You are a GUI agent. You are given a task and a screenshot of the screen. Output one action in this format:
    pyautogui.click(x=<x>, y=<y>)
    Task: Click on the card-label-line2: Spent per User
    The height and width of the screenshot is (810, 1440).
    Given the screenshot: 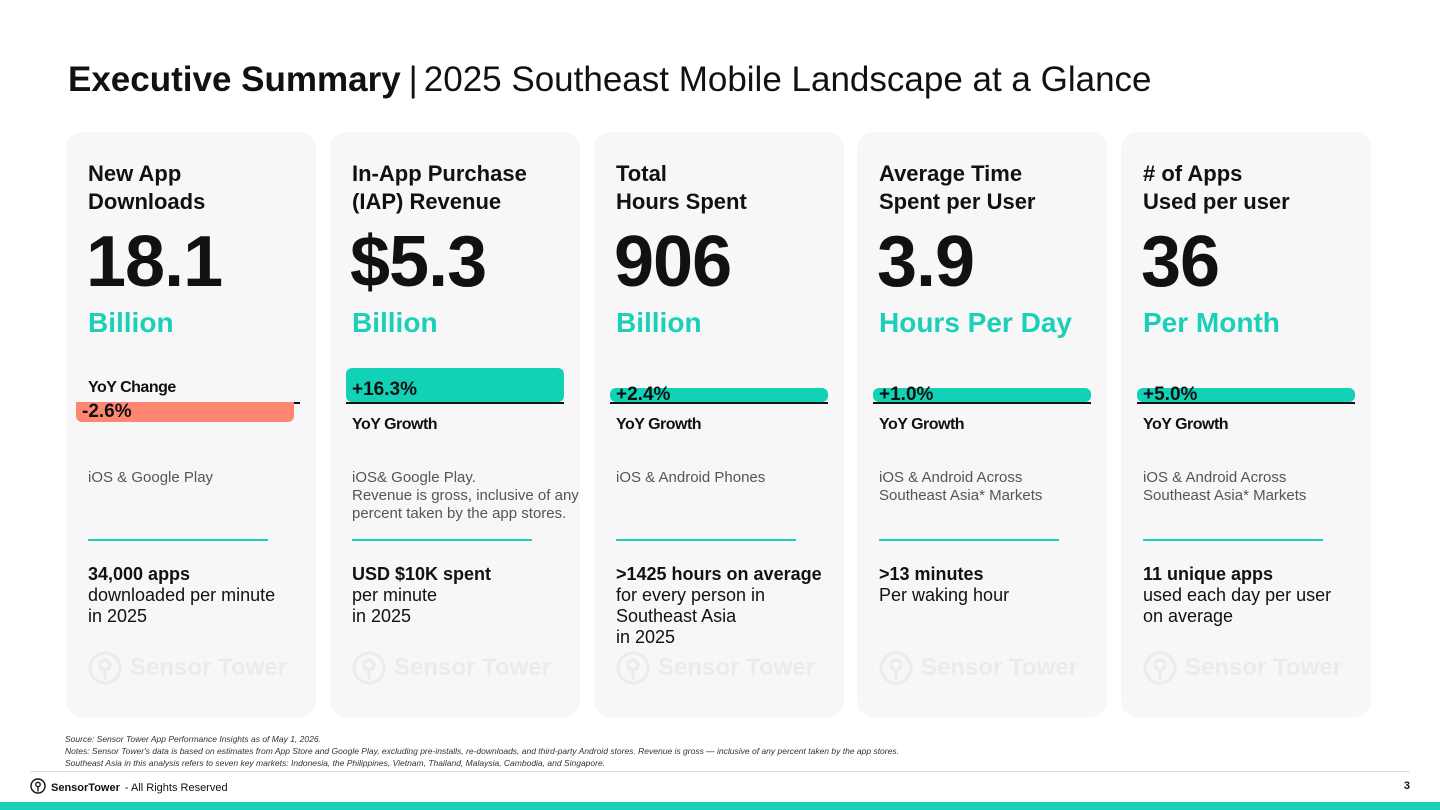 What is the action you would take?
    pyautogui.click(x=957, y=201)
    